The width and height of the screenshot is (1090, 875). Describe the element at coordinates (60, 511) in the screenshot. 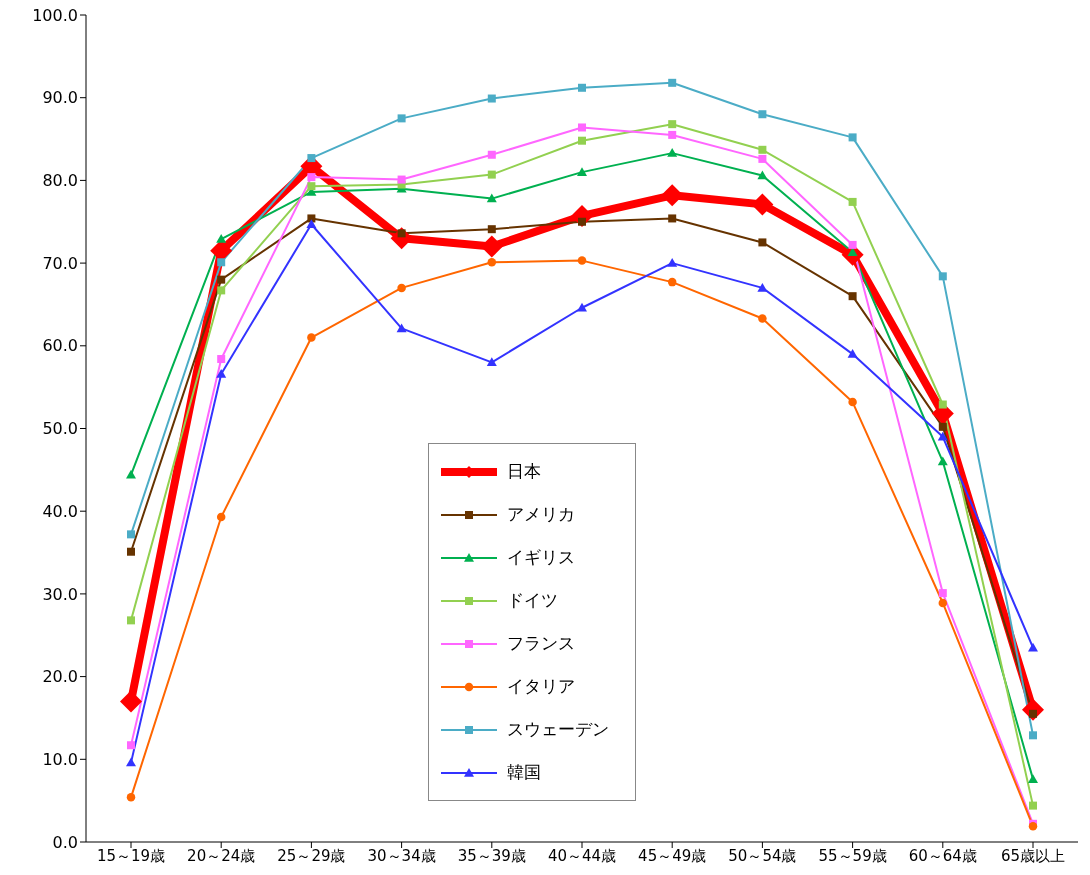

I see `y-tick-label: 40.0` at that location.